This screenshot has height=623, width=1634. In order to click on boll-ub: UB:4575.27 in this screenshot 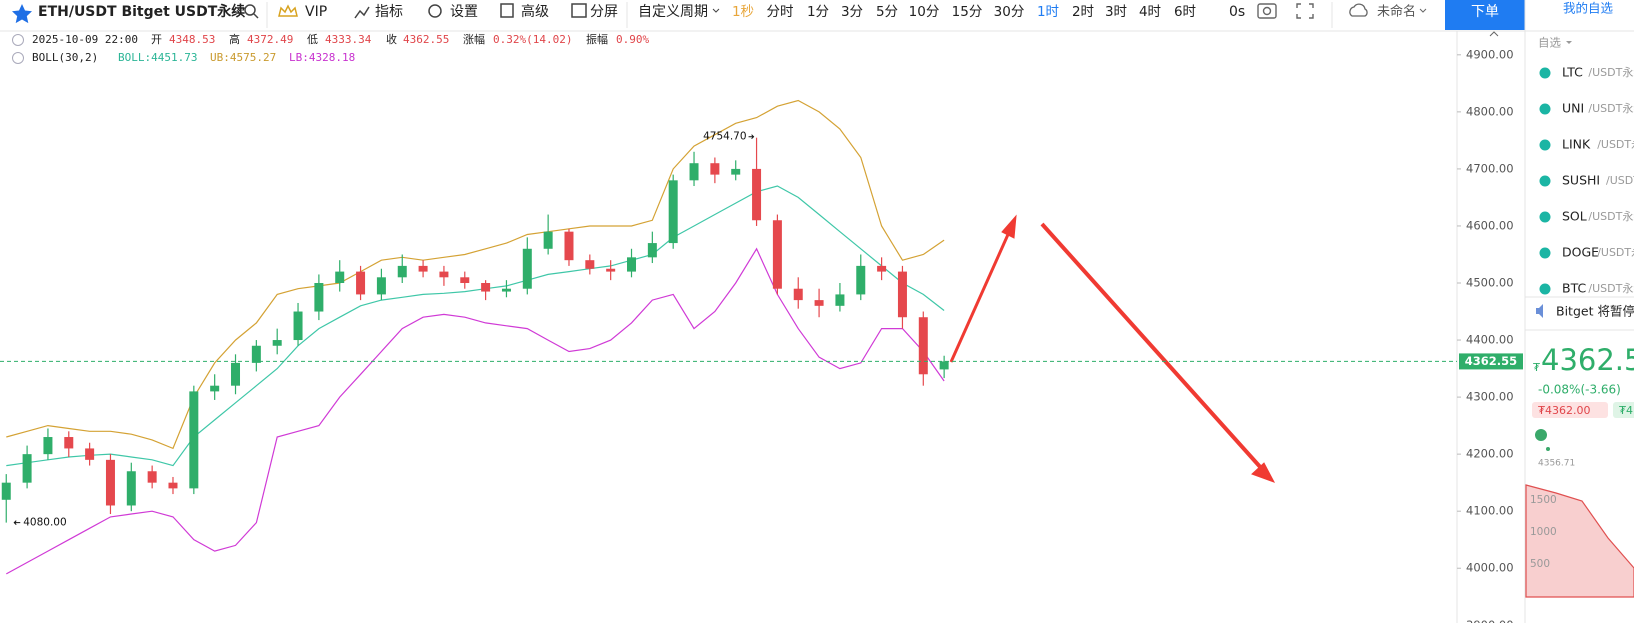, I will do `click(243, 57)`.